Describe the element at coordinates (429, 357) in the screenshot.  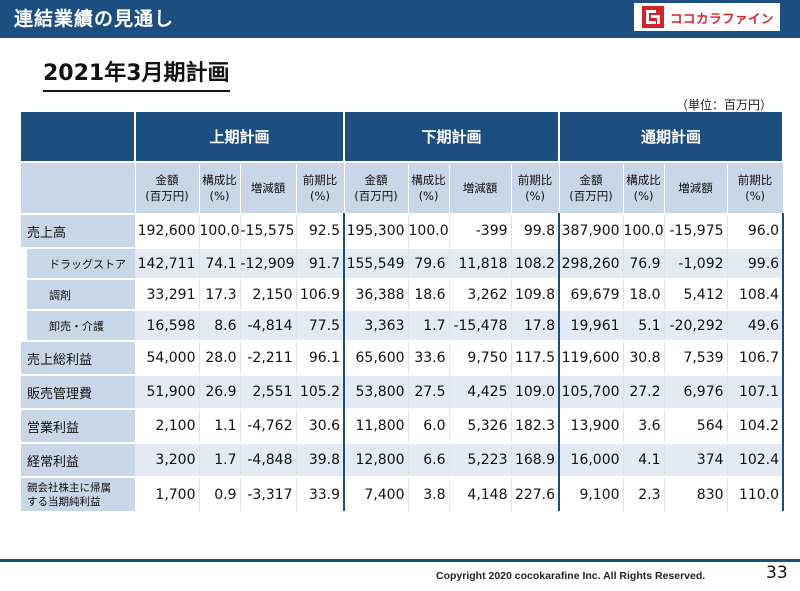
I see `table-cell: 33.6` at that location.